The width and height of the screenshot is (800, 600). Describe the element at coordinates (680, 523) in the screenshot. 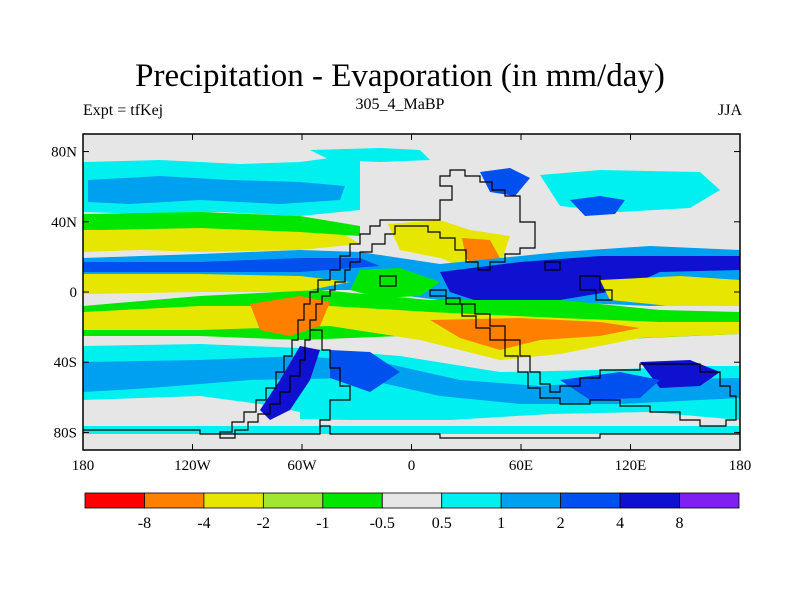

I see `colorbar-label: 8` at that location.